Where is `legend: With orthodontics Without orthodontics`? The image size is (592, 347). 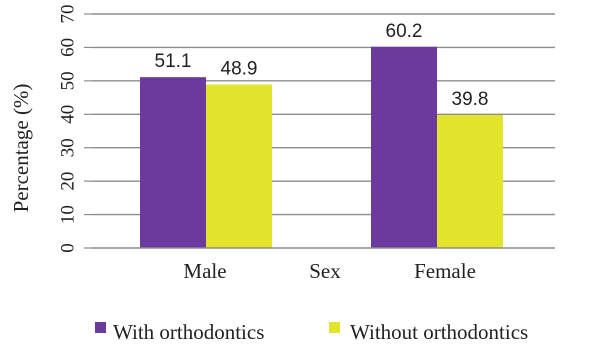 legend: With orthodontics Without orthodontics is located at coordinates (311, 332).